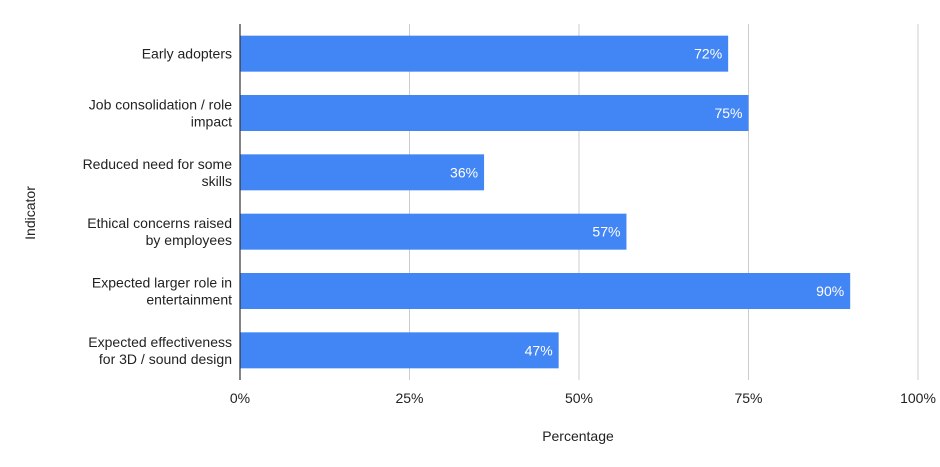 The height and width of the screenshot is (467, 940). Describe the element at coordinates (30, 213) in the screenshot. I see `y-axis-title: Indicator` at that location.